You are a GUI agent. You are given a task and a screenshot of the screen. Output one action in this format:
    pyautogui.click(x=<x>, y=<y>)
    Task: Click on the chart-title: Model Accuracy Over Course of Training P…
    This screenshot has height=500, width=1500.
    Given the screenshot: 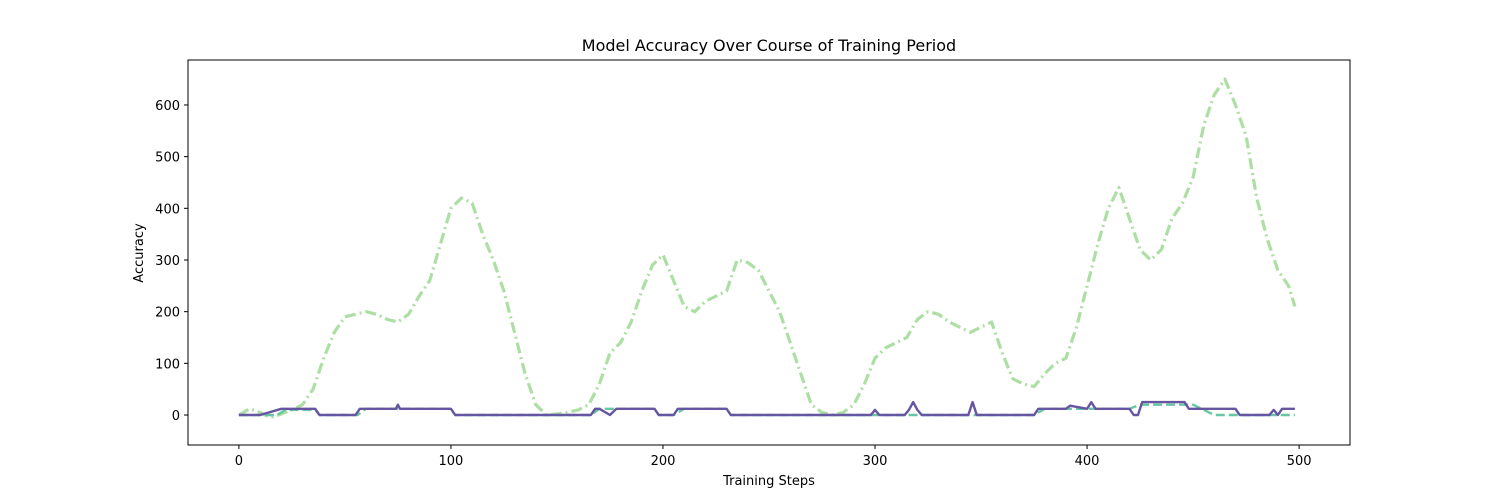 What is the action you would take?
    pyautogui.click(x=769, y=45)
    